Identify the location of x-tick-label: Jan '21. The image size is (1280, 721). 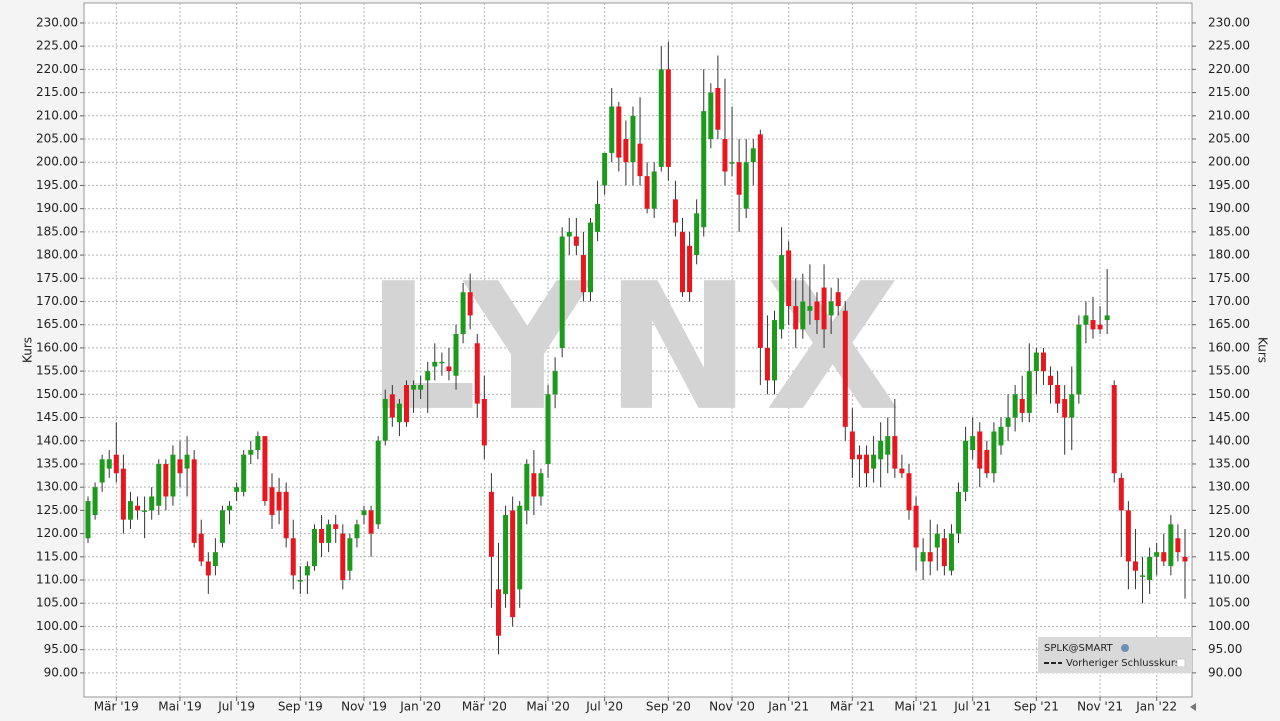
(788, 707).